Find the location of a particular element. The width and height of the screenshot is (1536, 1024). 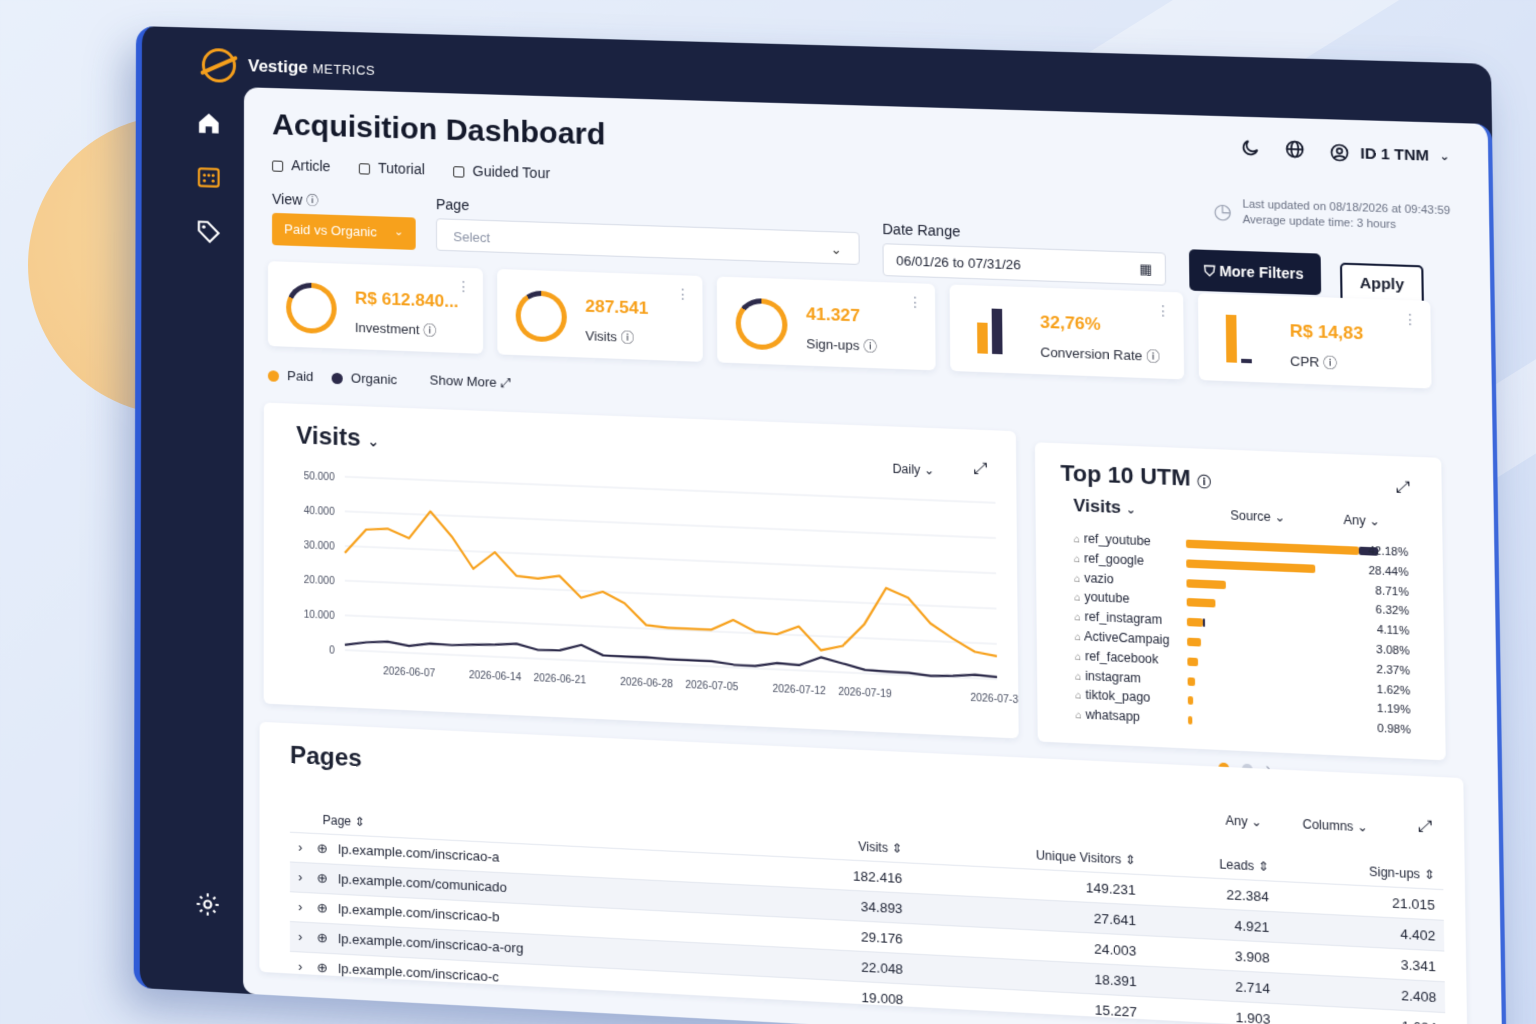

show-more-button: Show More ⤢ is located at coordinates (470, 381).